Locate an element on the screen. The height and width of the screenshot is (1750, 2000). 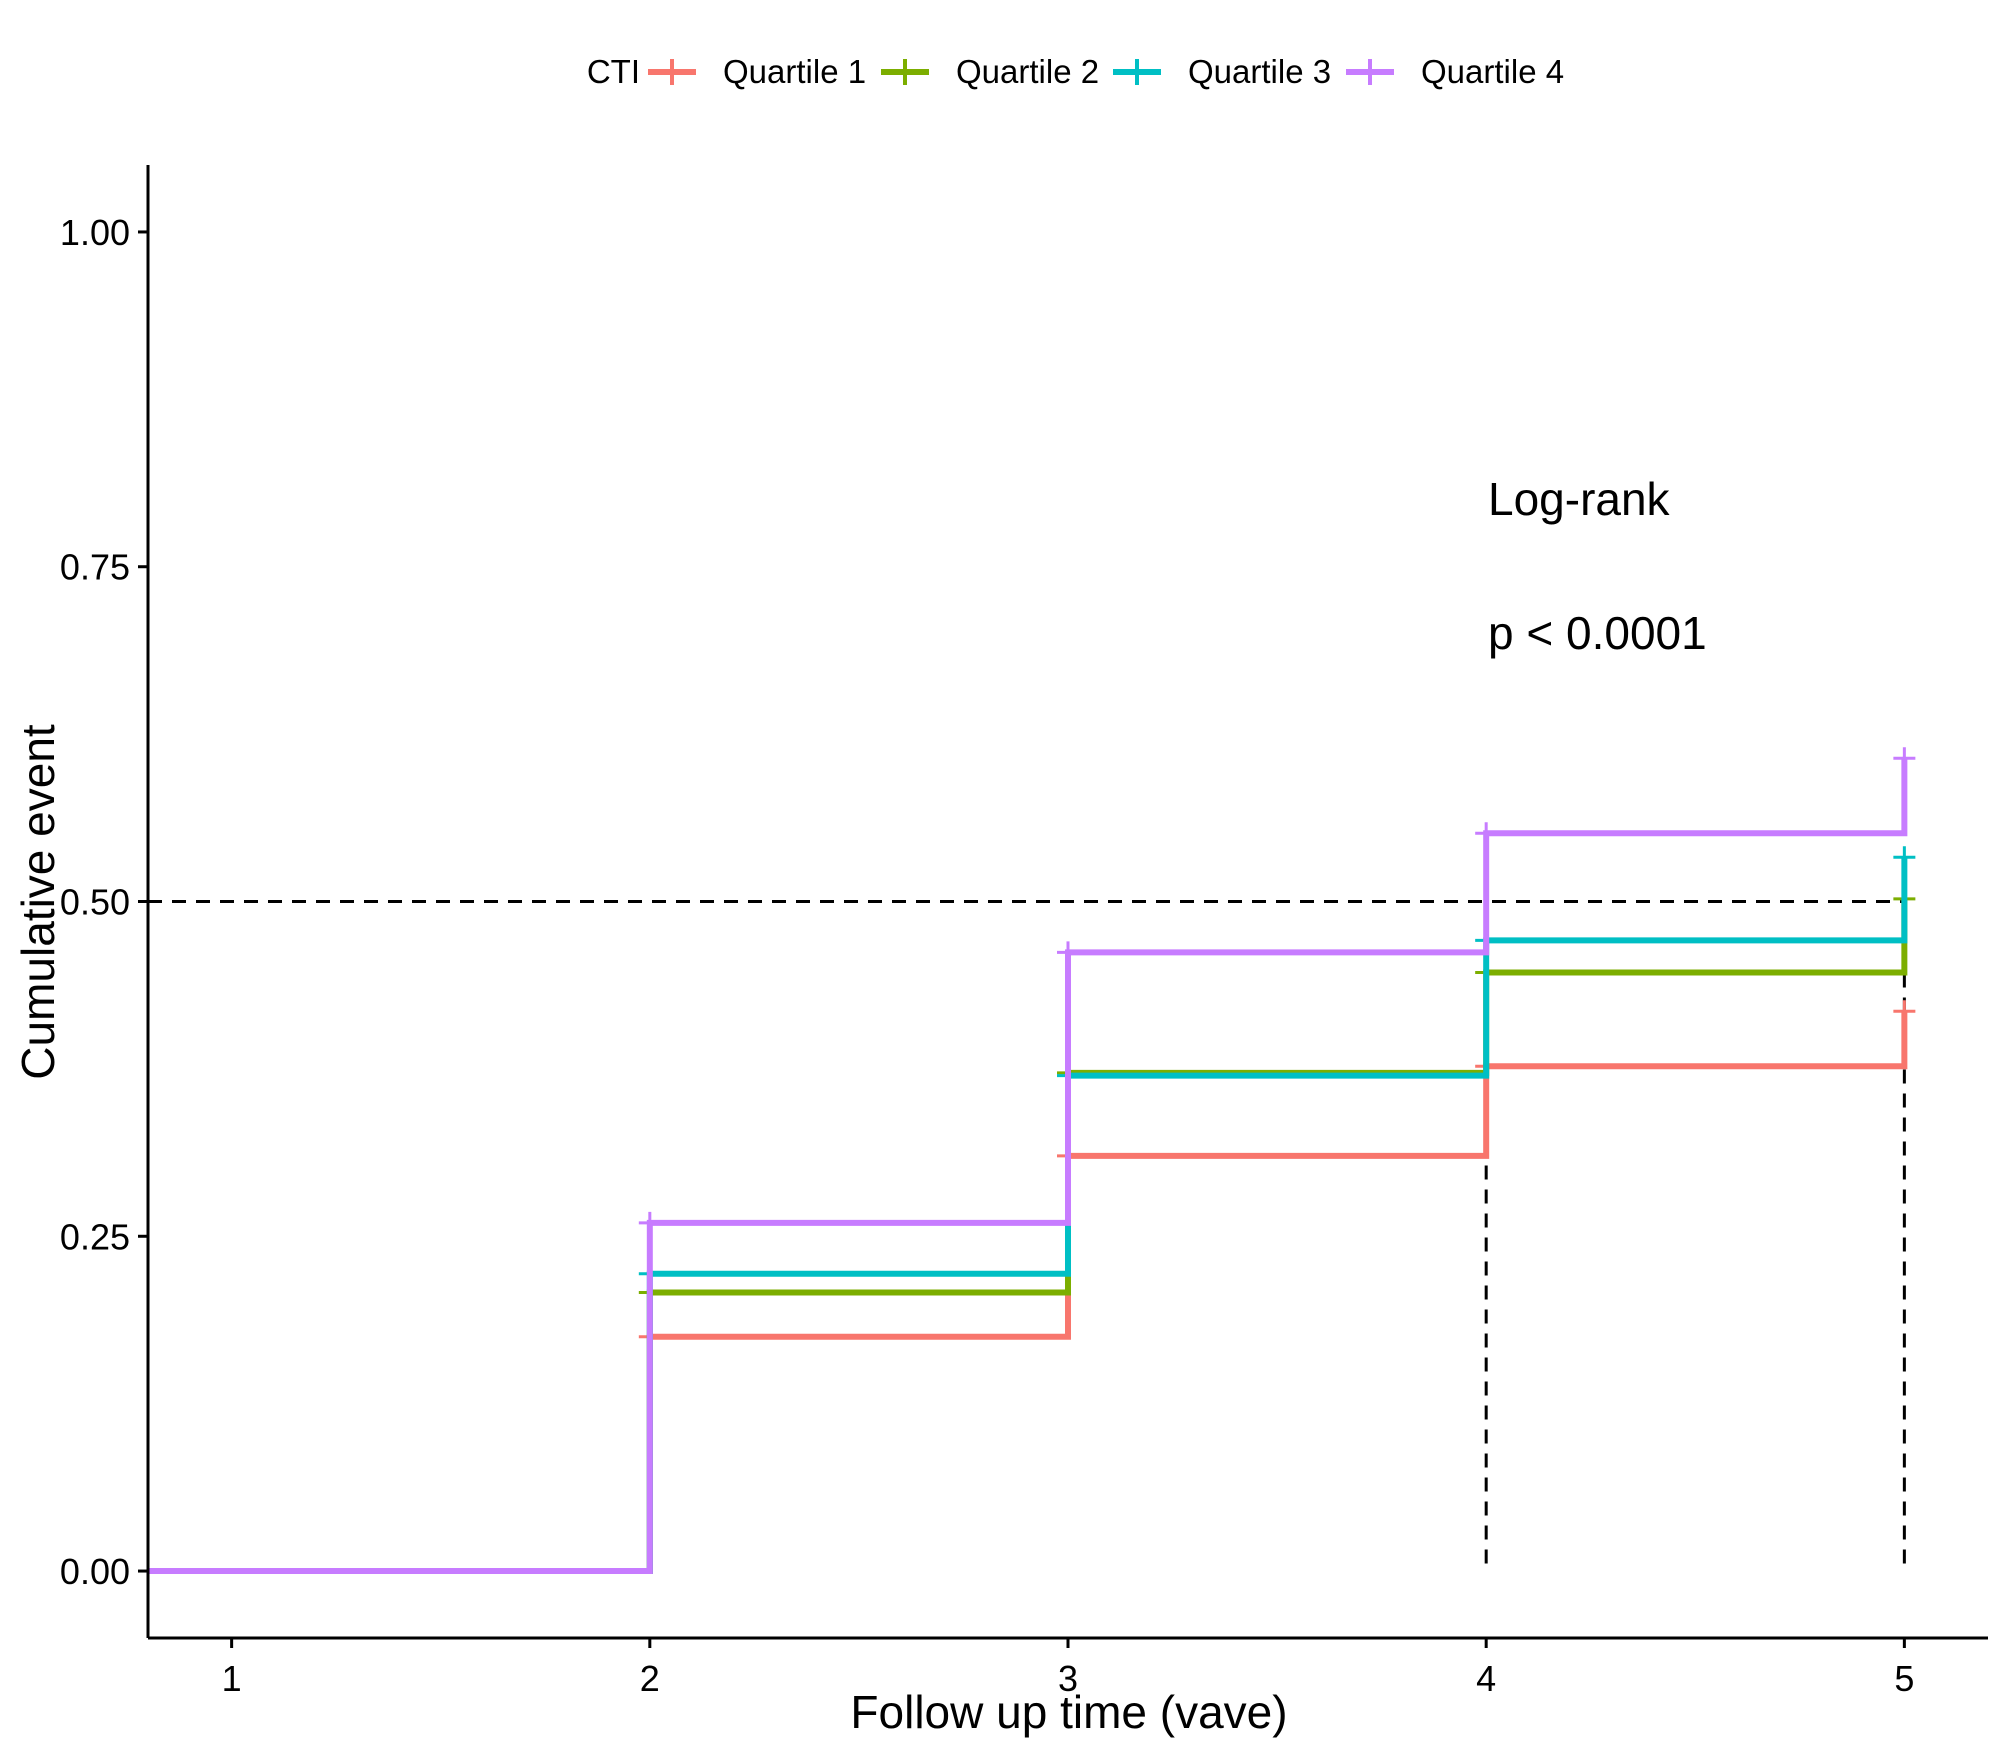
x-tick-label: 5 is located at coordinates (1904, 1678).